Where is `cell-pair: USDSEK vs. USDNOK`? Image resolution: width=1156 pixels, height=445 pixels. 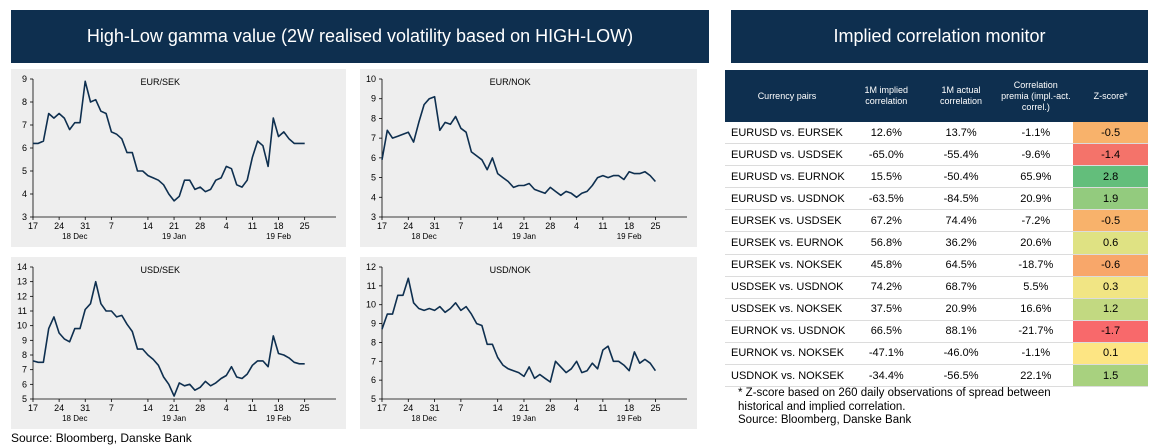
cell-pair: USDSEK vs. USDNOK is located at coordinates (787, 287).